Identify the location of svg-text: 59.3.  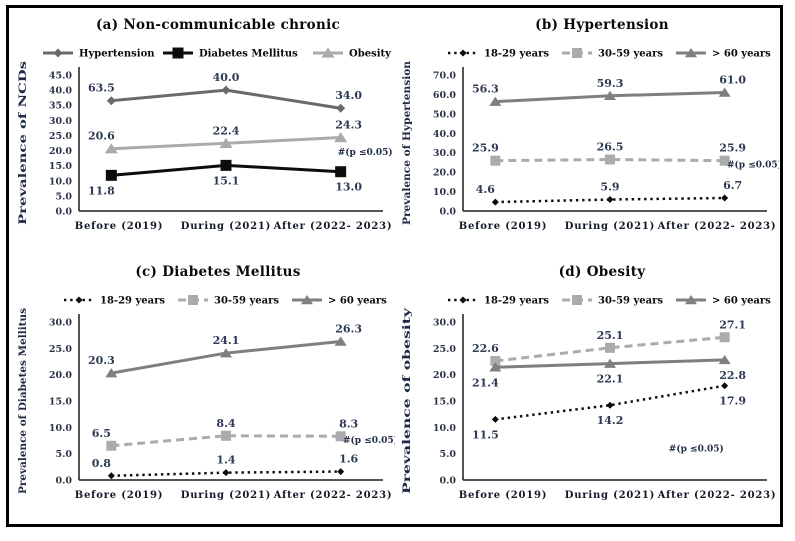
(610, 83).